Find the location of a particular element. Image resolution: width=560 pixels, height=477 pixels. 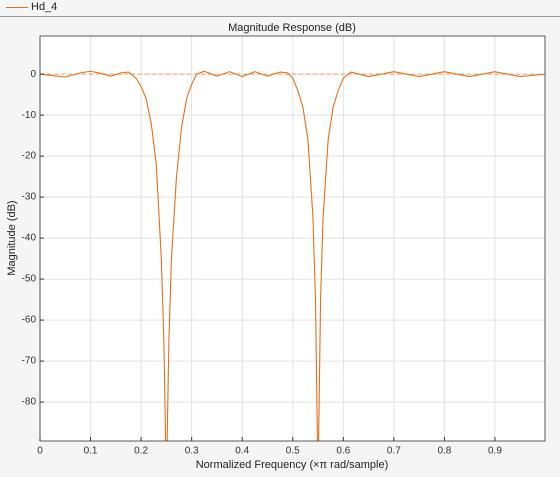

y-tick-label: -20 is located at coordinates (29, 156).